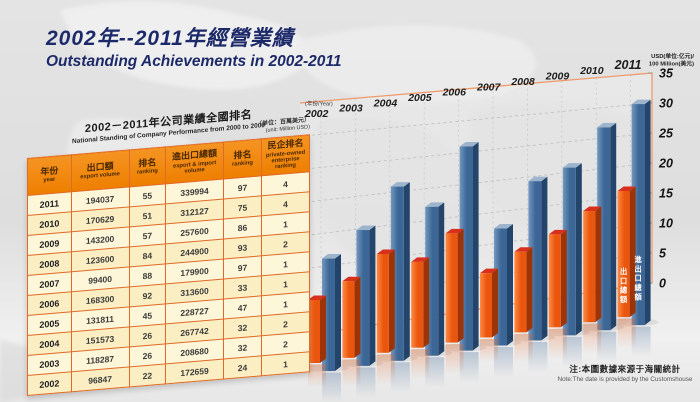  Describe the element at coordinates (316, 114) in the screenshot. I see `year-label-2002: 2002` at that location.